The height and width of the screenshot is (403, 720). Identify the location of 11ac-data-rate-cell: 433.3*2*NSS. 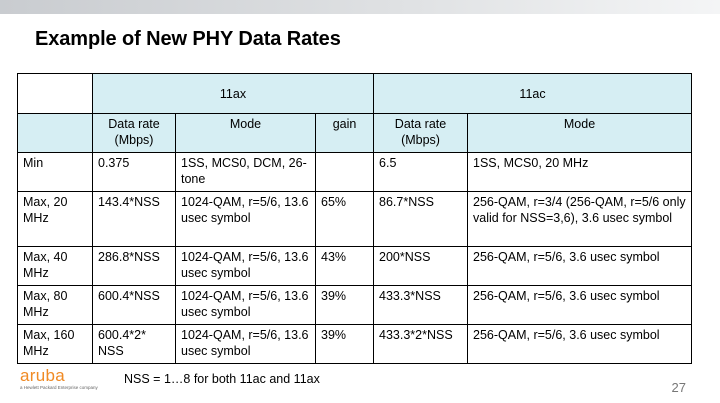
(421, 344).